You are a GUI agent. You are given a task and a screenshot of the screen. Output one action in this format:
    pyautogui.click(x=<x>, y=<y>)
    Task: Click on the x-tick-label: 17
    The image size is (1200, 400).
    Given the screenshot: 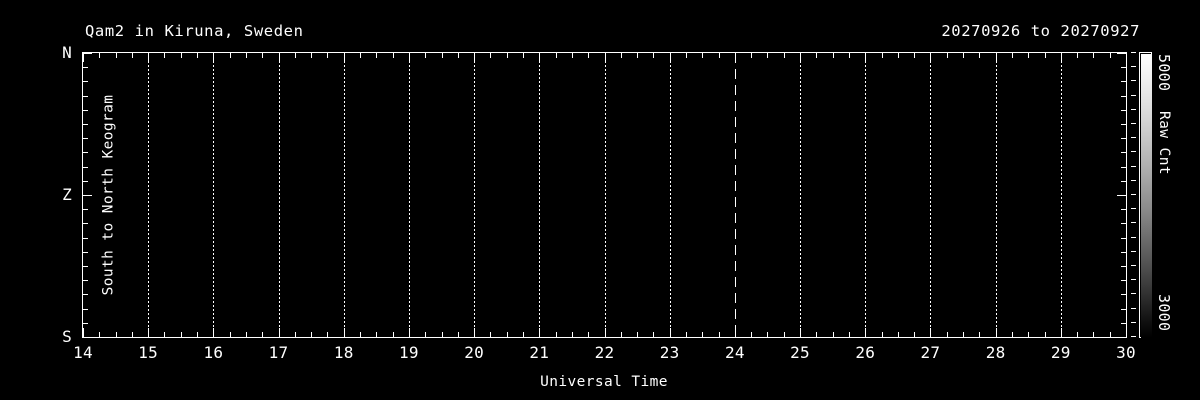 What is the action you would take?
    pyautogui.click(x=278, y=352)
    